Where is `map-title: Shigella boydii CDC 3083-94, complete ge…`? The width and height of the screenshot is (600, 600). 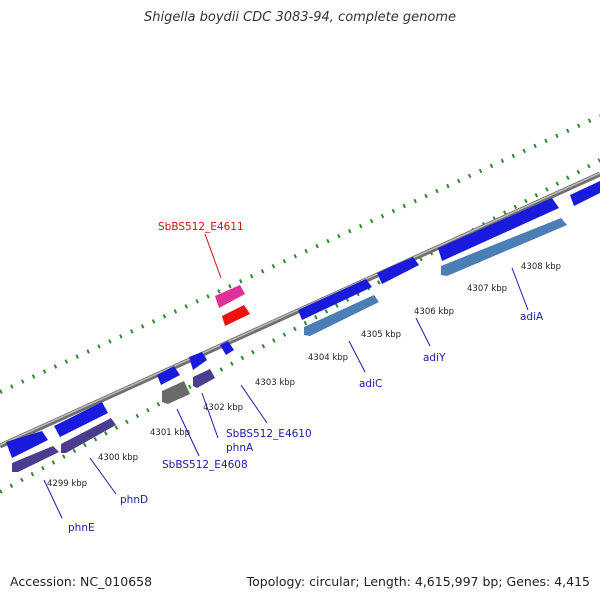 map-title: Shigella boydii CDC 3083-94, complete ge… is located at coordinates (300, 17).